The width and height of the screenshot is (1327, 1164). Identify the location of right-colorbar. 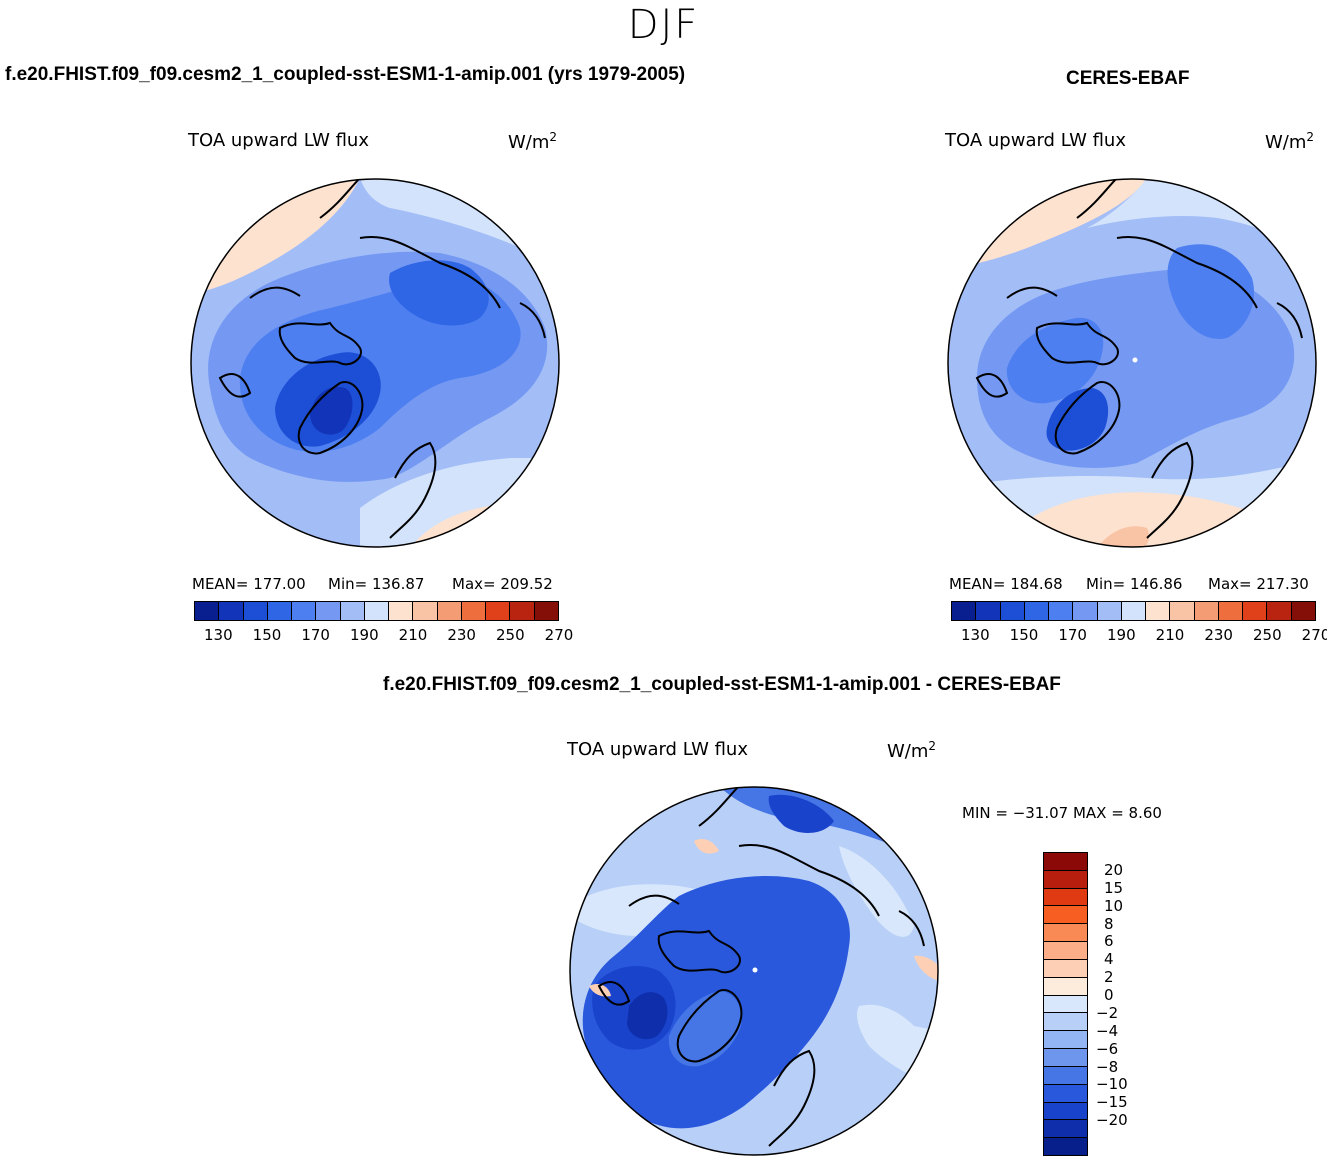
(1133, 611).